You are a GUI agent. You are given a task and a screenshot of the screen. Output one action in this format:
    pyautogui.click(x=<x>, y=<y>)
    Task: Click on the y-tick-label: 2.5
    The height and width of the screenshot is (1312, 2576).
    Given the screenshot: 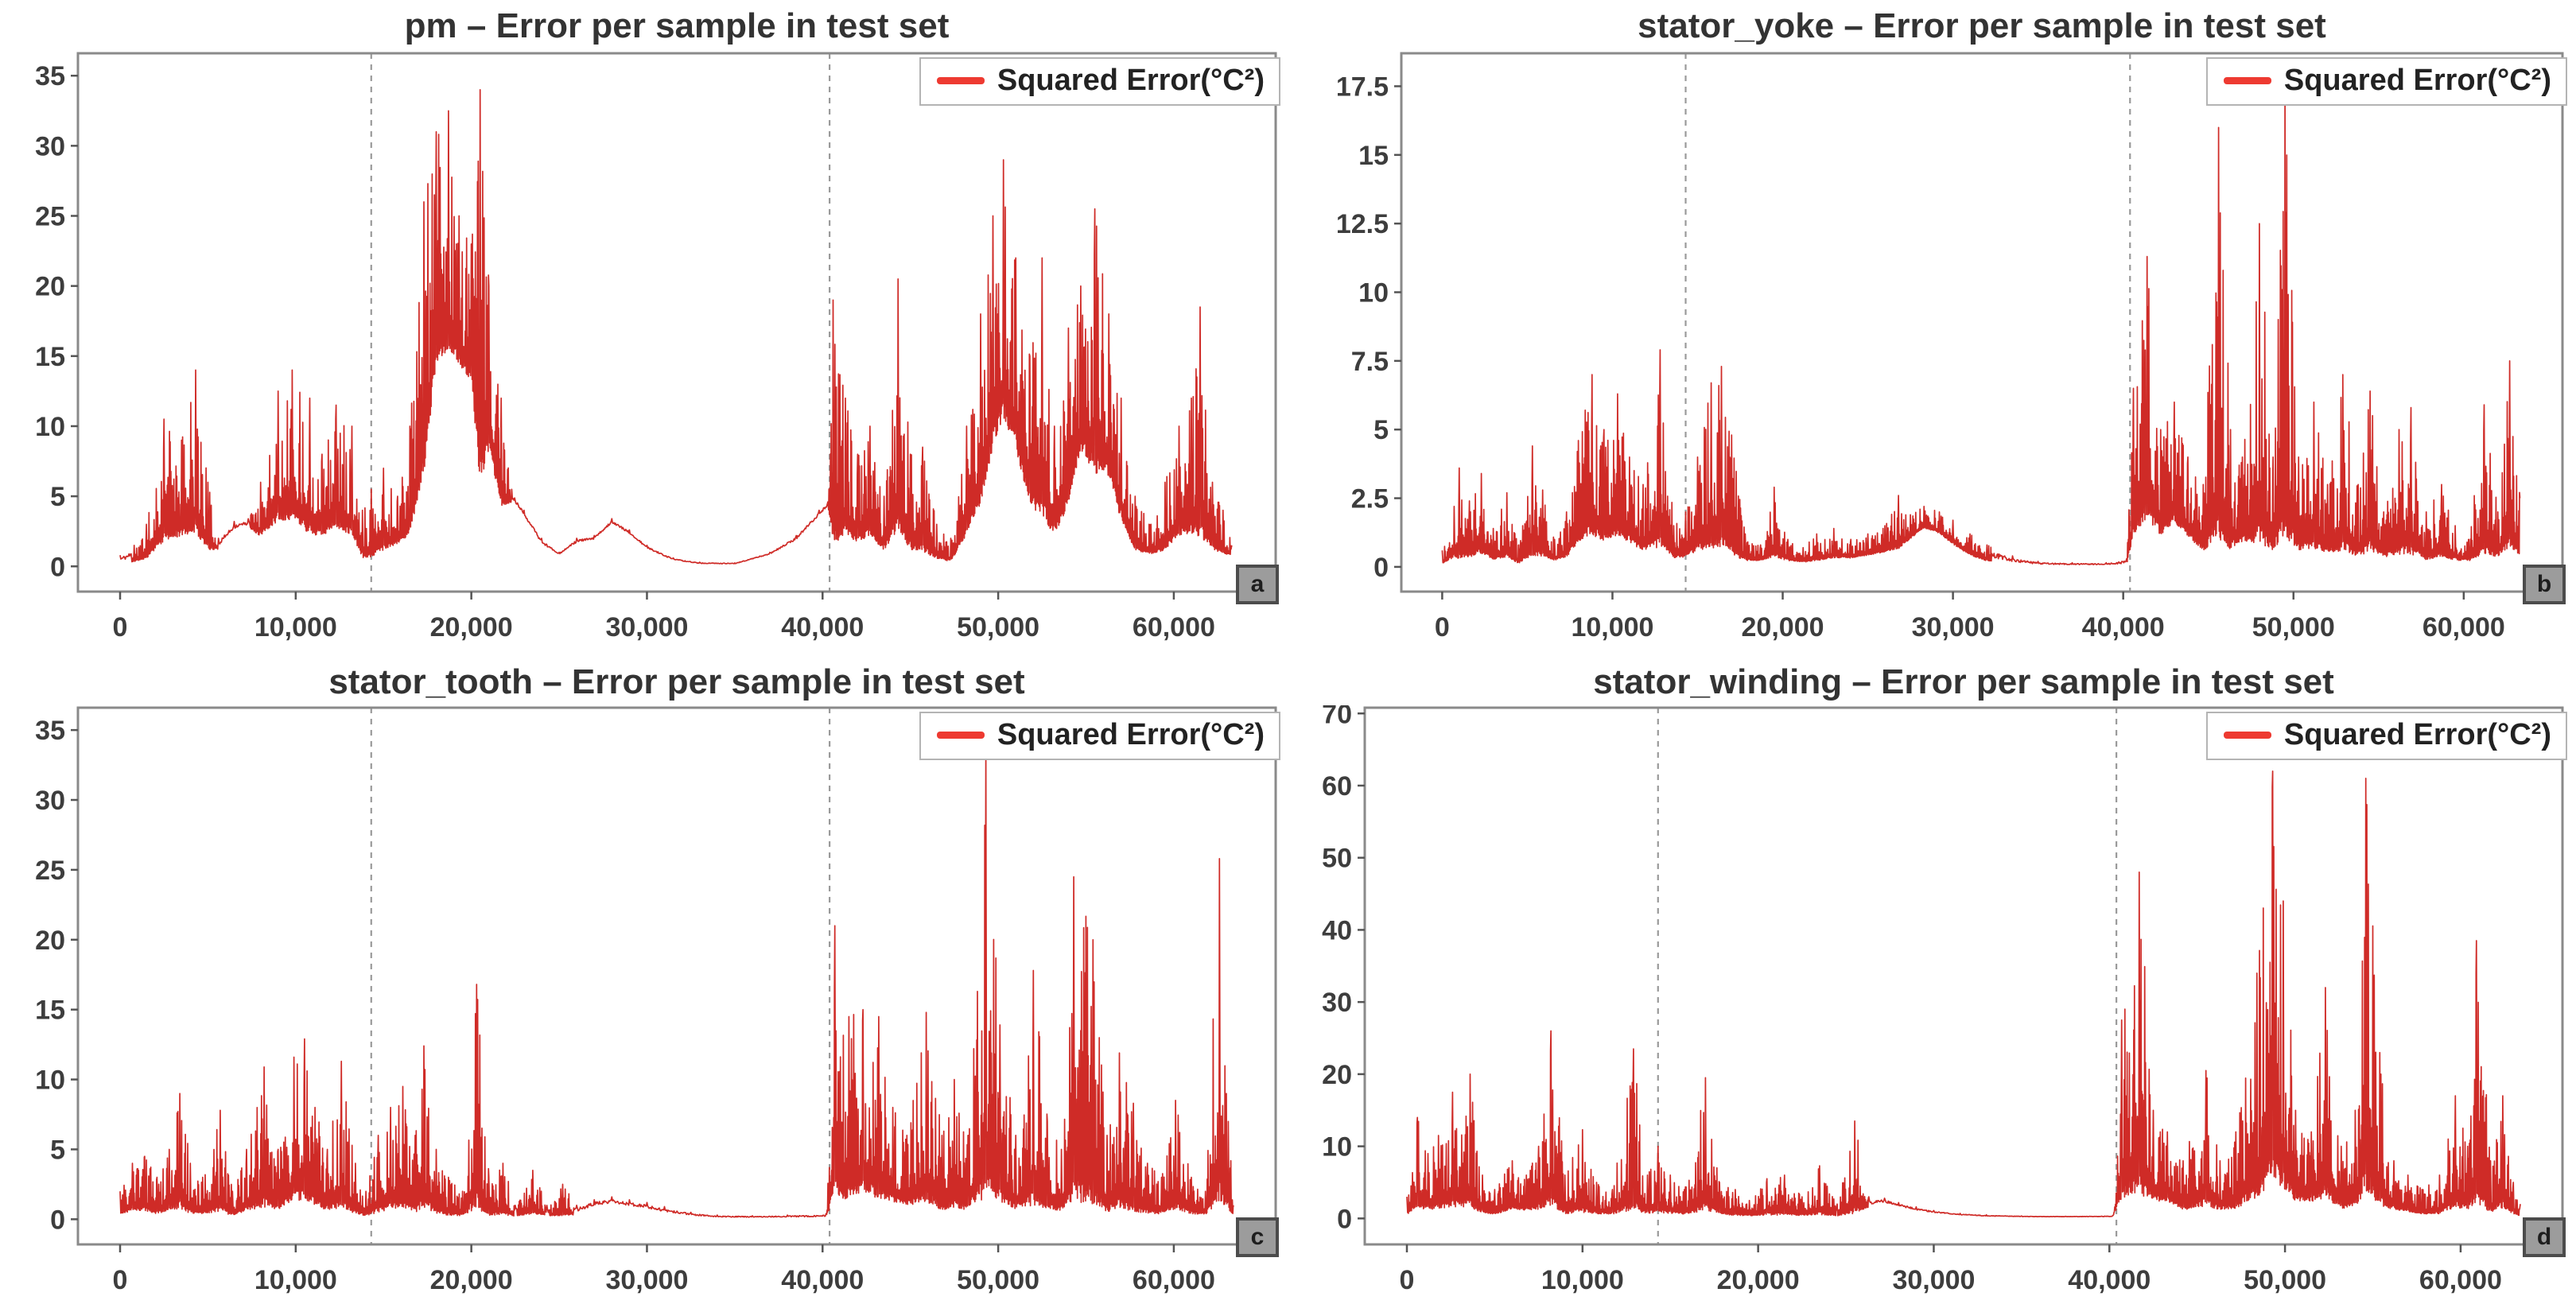 What is the action you would take?
    pyautogui.click(x=1370, y=499)
    